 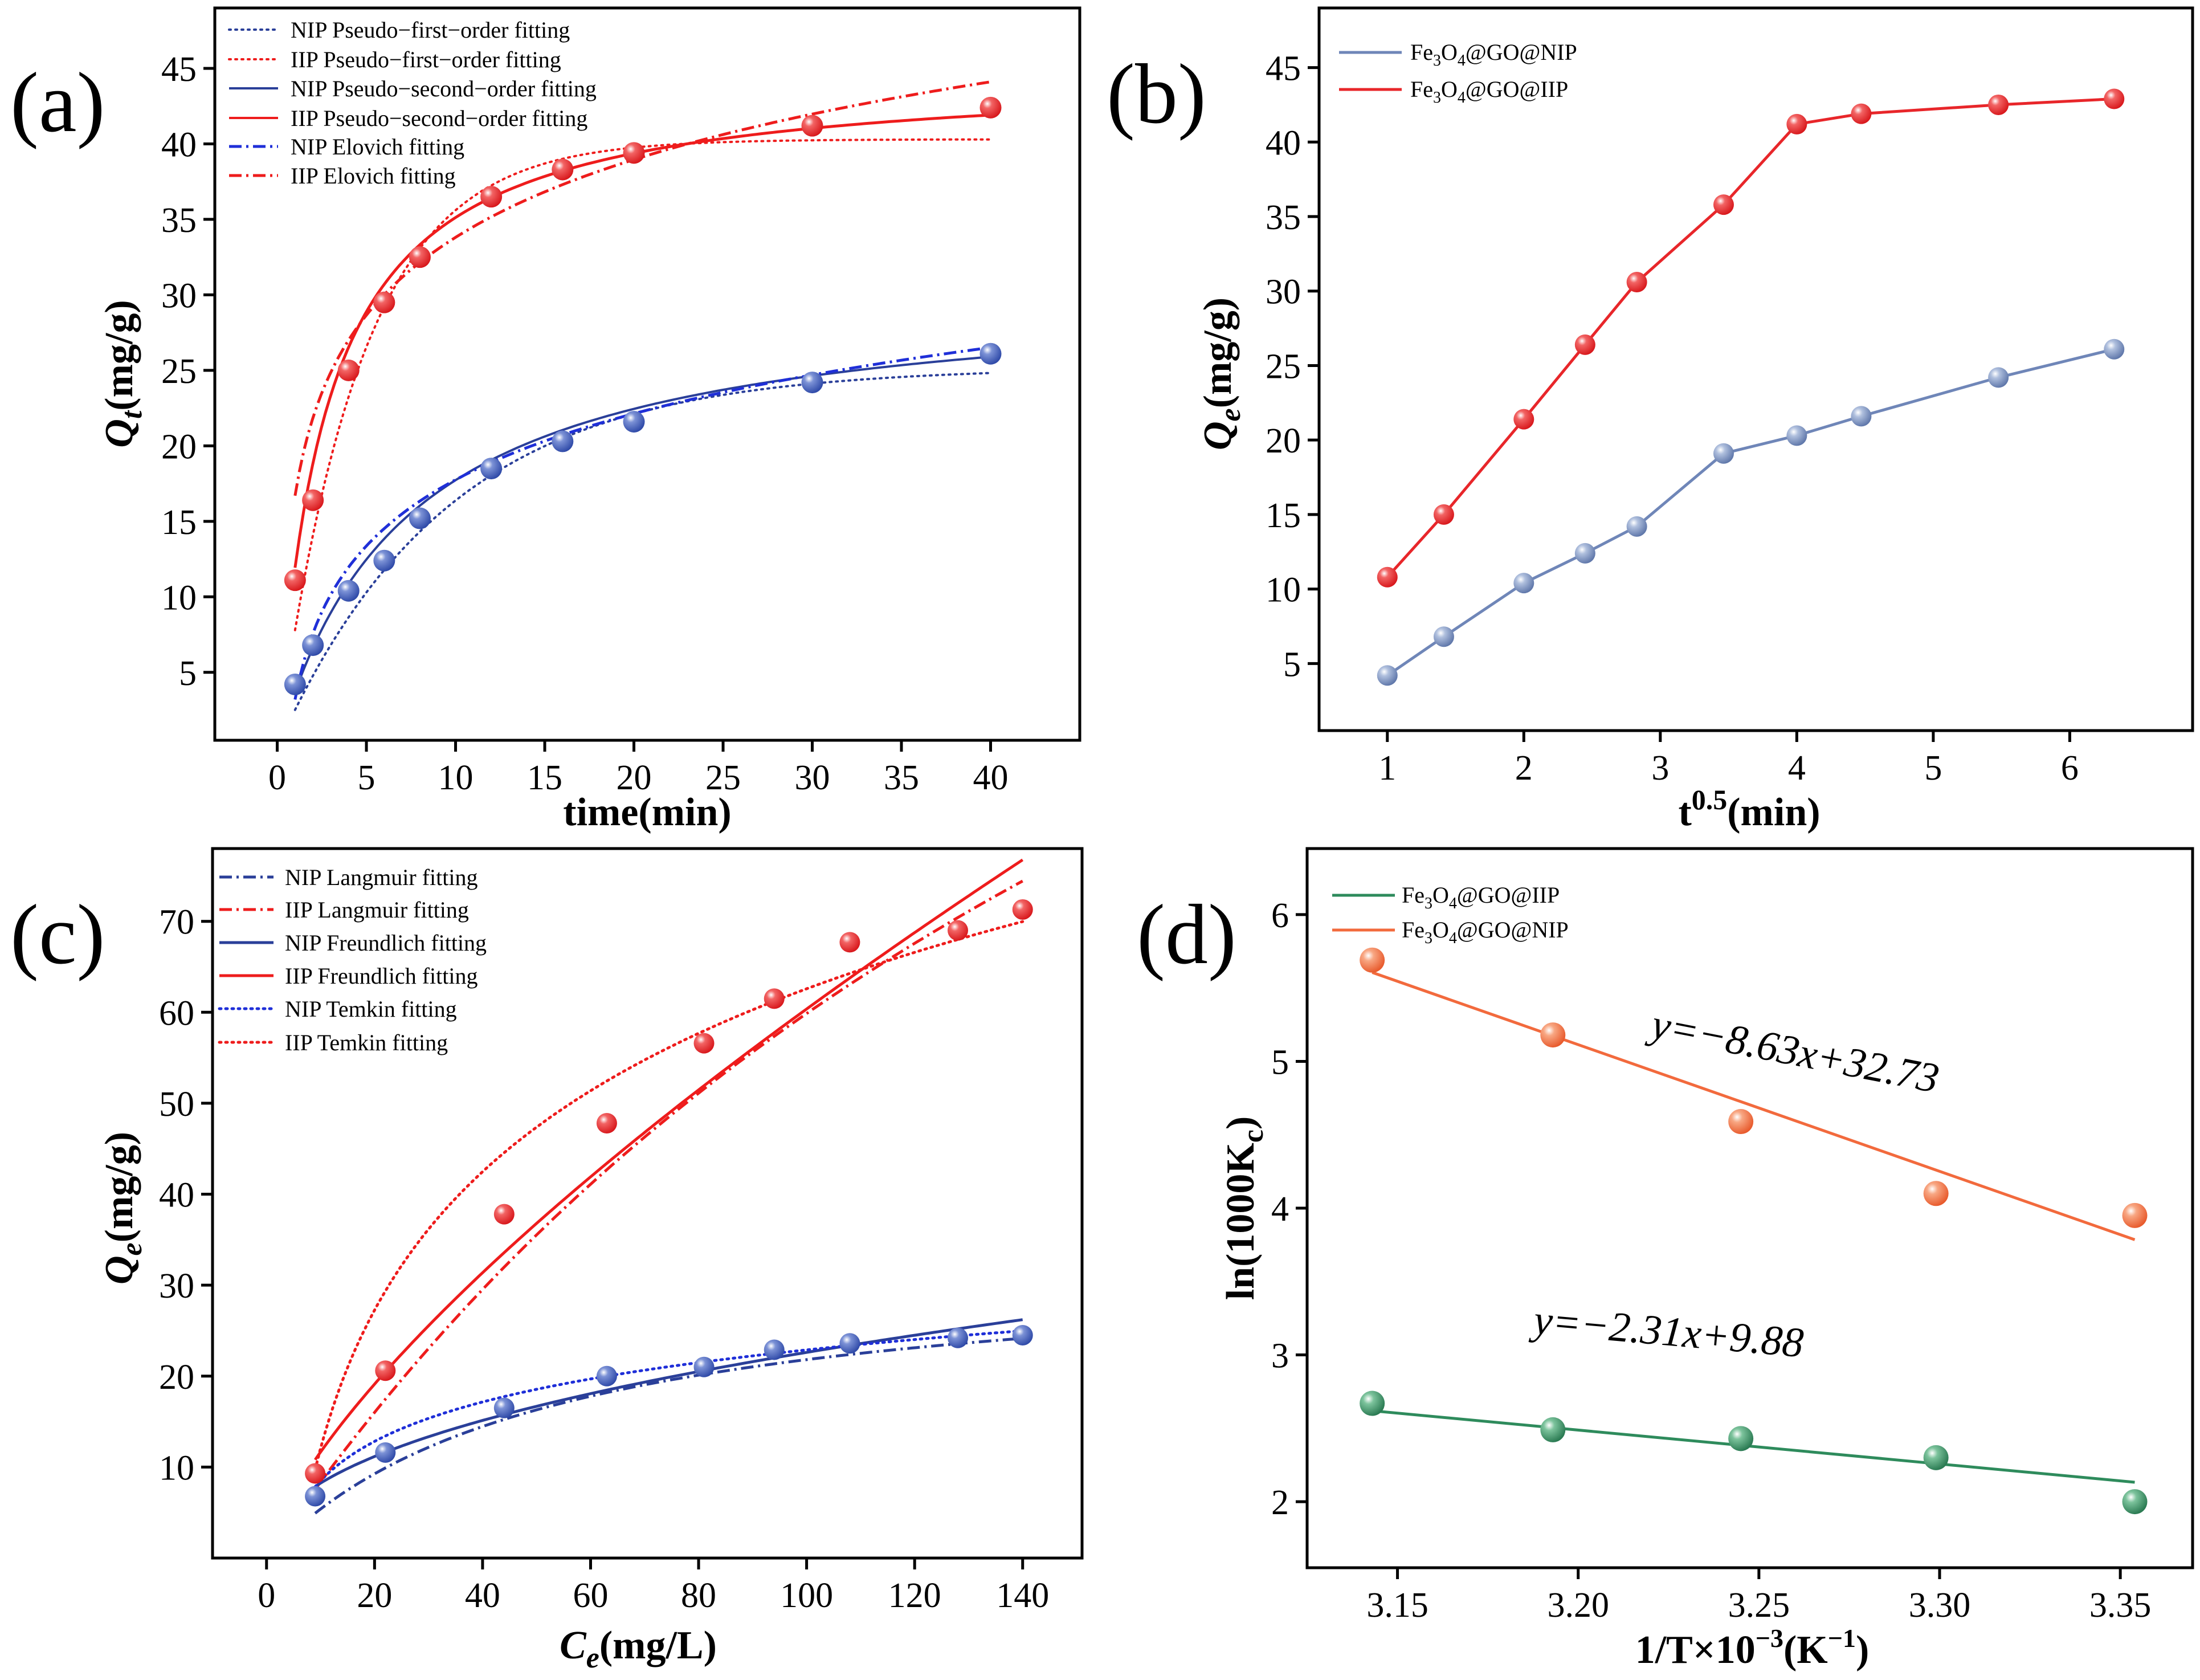 What do you see at coordinates (122, 1208) in the screenshot?
I see `y-axis-label-c: Qe(mg/g)` at bounding box center [122, 1208].